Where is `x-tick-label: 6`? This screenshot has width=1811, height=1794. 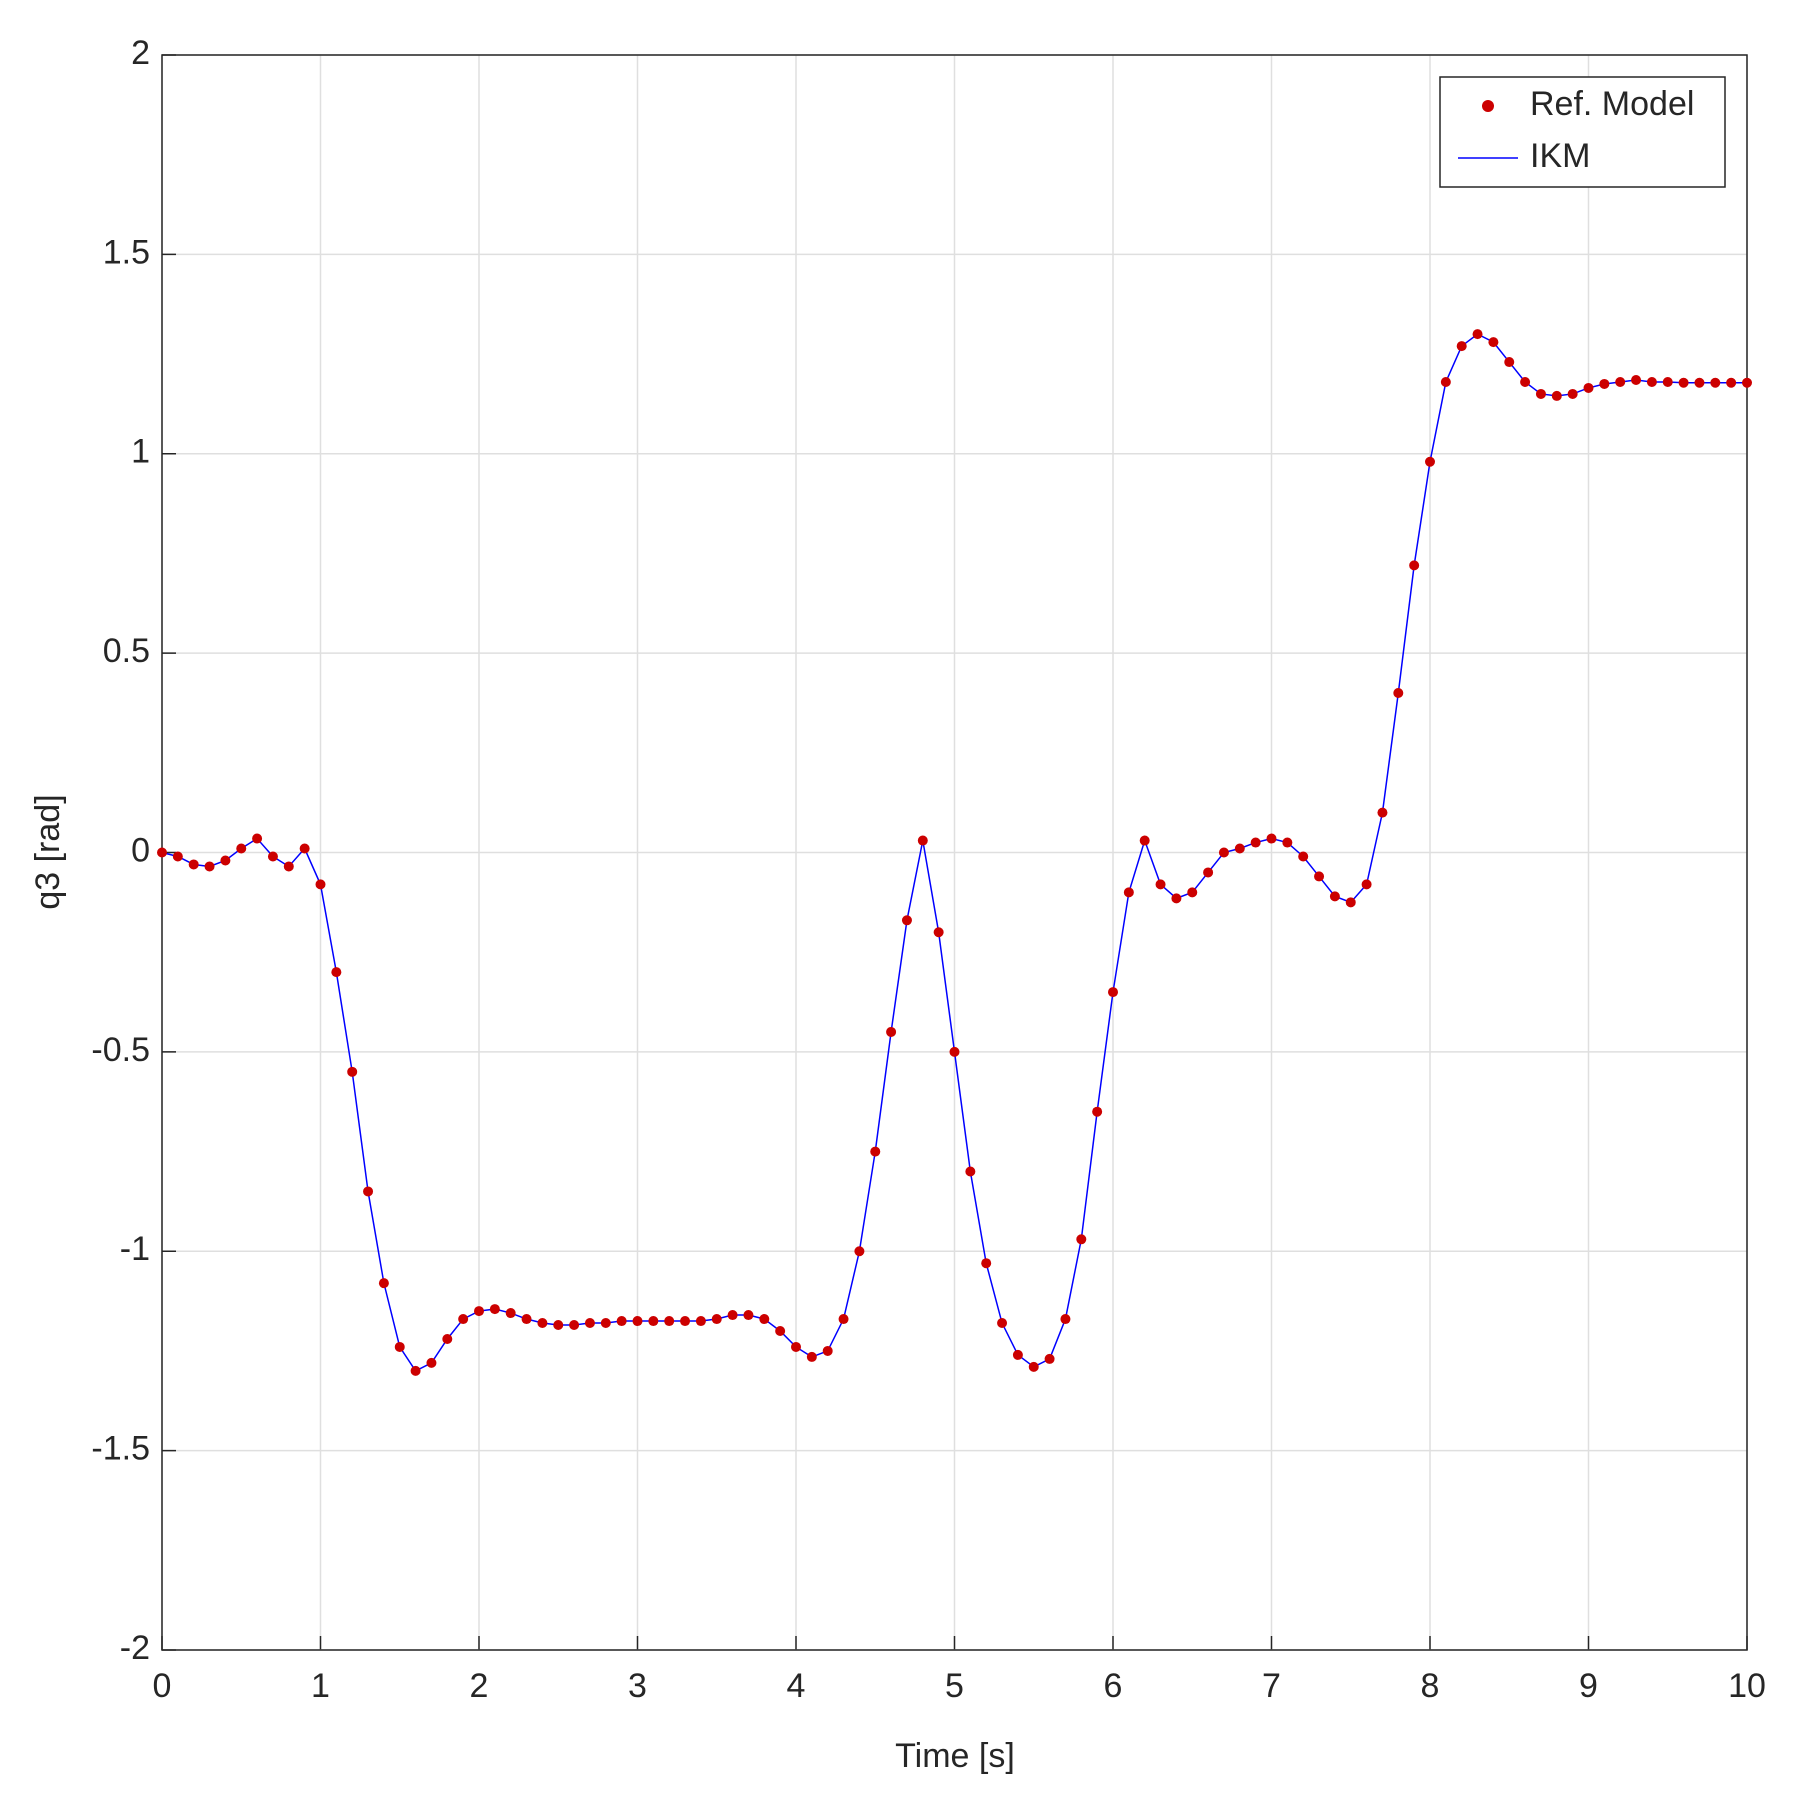
x-tick-label: 6 is located at coordinates (1113, 1686).